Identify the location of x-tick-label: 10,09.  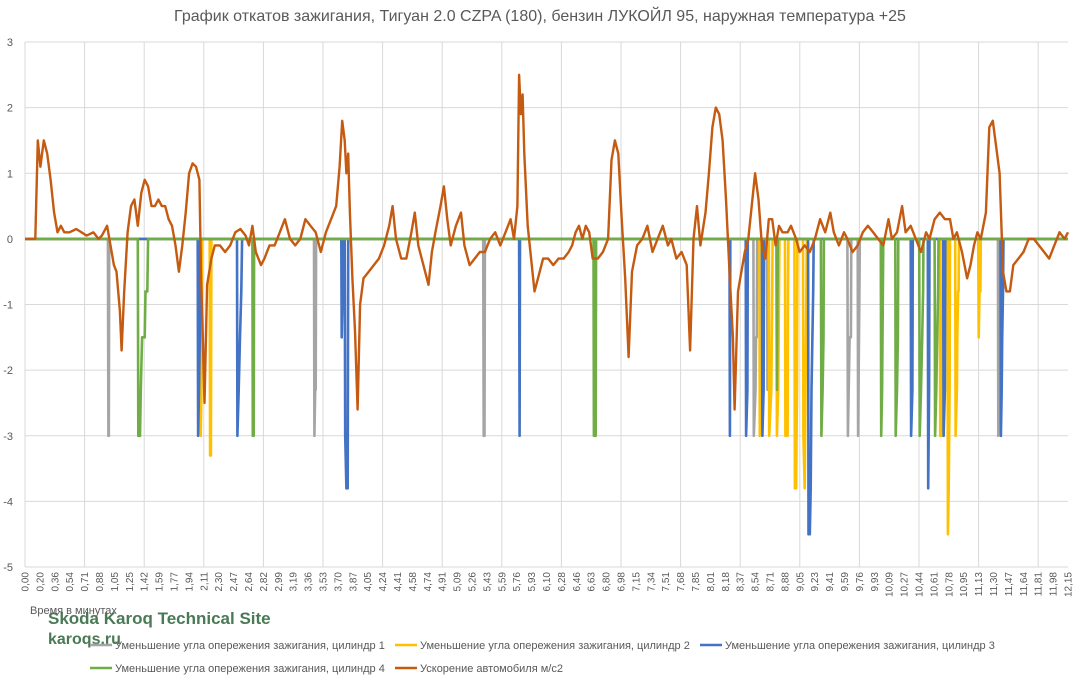
(890, 584).